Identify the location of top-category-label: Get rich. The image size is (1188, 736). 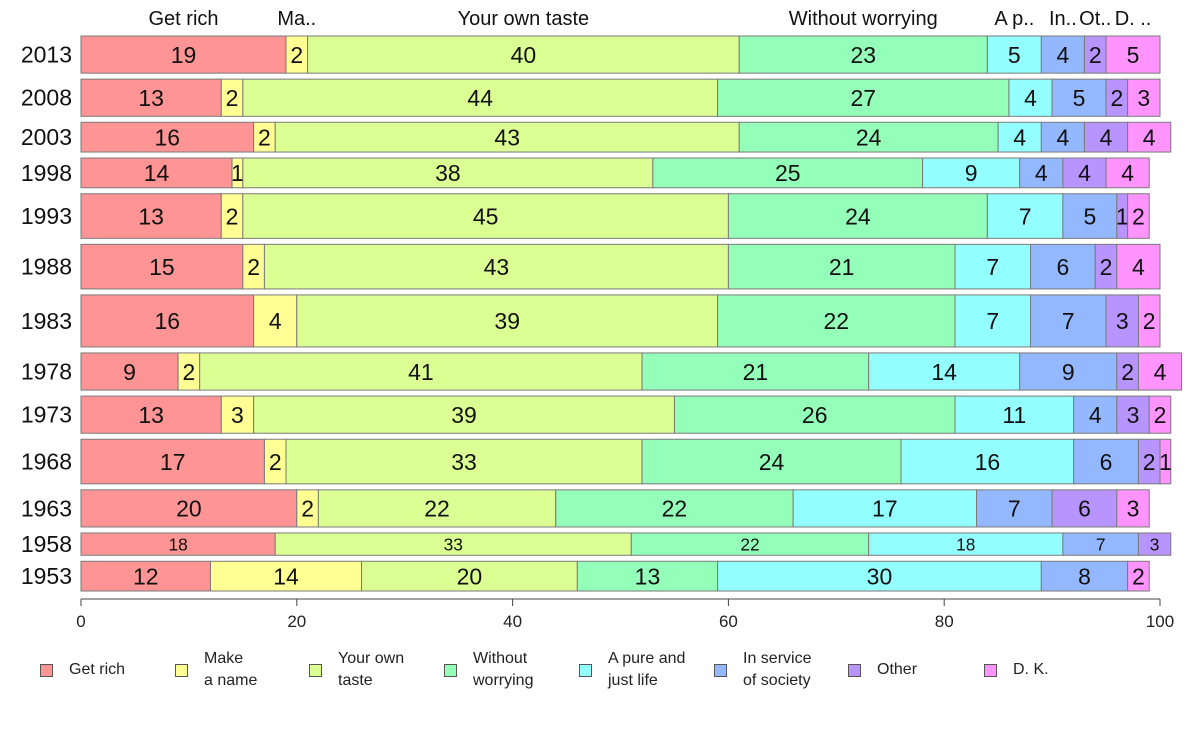
(183, 19).